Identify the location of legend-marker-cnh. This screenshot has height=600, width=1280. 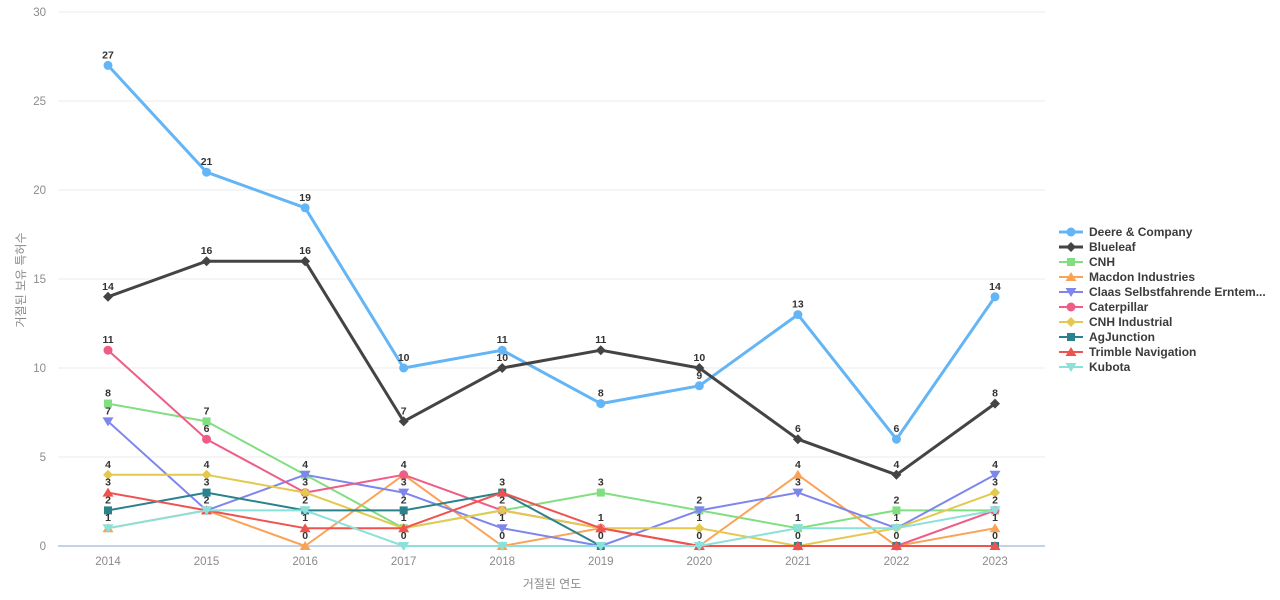
(1071, 261).